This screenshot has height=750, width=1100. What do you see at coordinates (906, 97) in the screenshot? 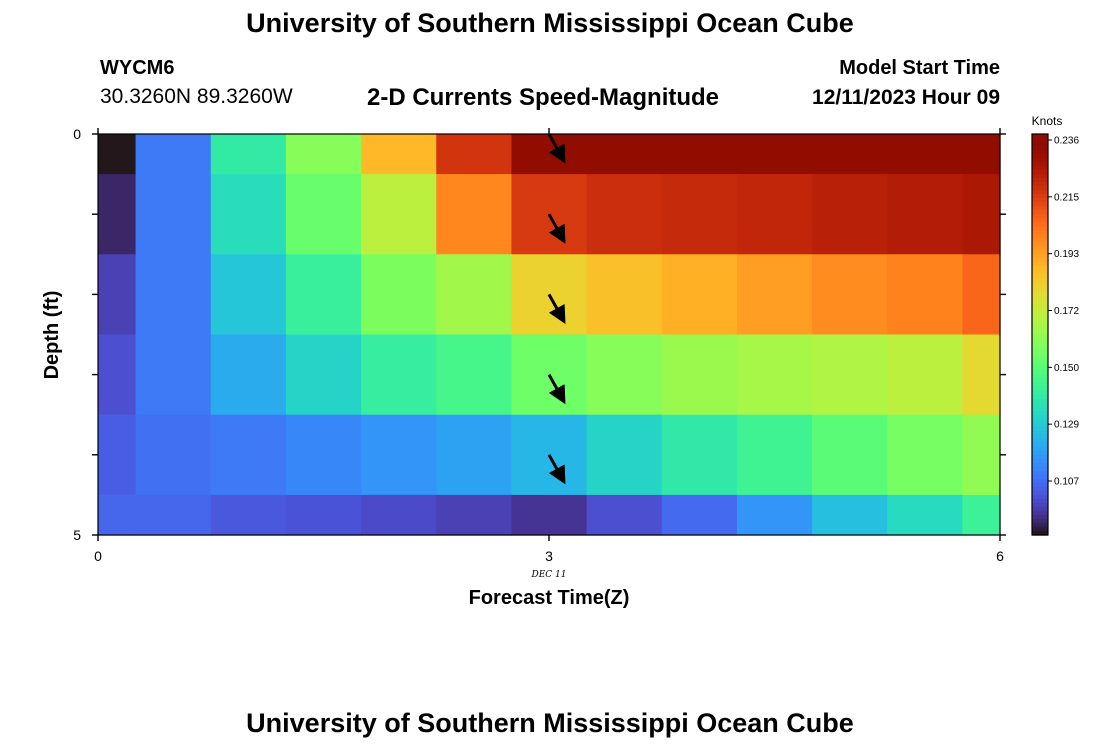
I see `model-start-value: 12/11/2023 Hour 09` at bounding box center [906, 97].